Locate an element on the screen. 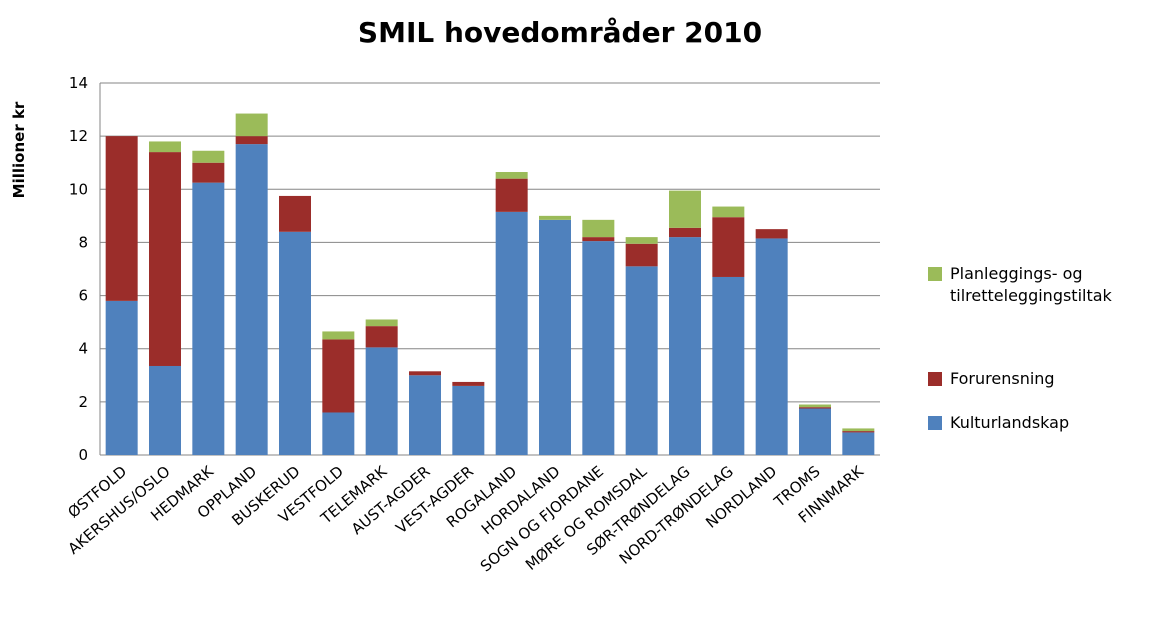 The height and width of the screenshot is (635, 1152). legend-label: Planleggings- og tilretteleggingstiltak is located at coordinates (1031, 284).